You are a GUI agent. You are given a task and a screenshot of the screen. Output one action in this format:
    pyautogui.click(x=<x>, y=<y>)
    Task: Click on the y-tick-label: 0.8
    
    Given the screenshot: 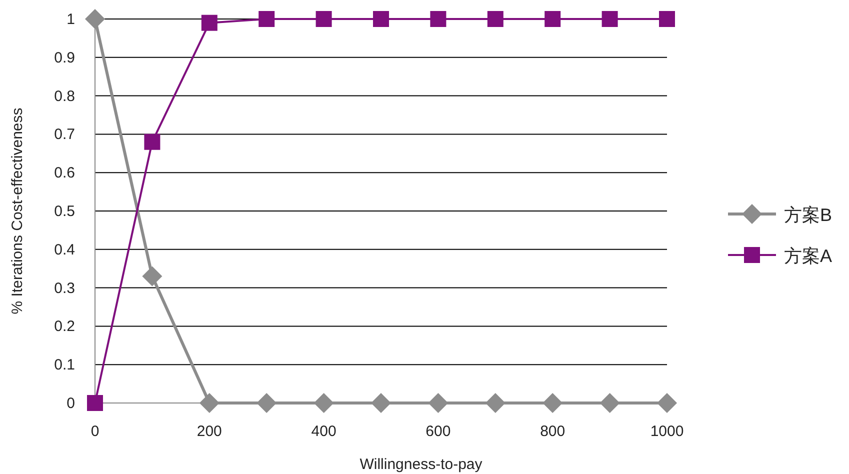 What is the action you would take?
    pyautogui.click(x=64, y=96)
    